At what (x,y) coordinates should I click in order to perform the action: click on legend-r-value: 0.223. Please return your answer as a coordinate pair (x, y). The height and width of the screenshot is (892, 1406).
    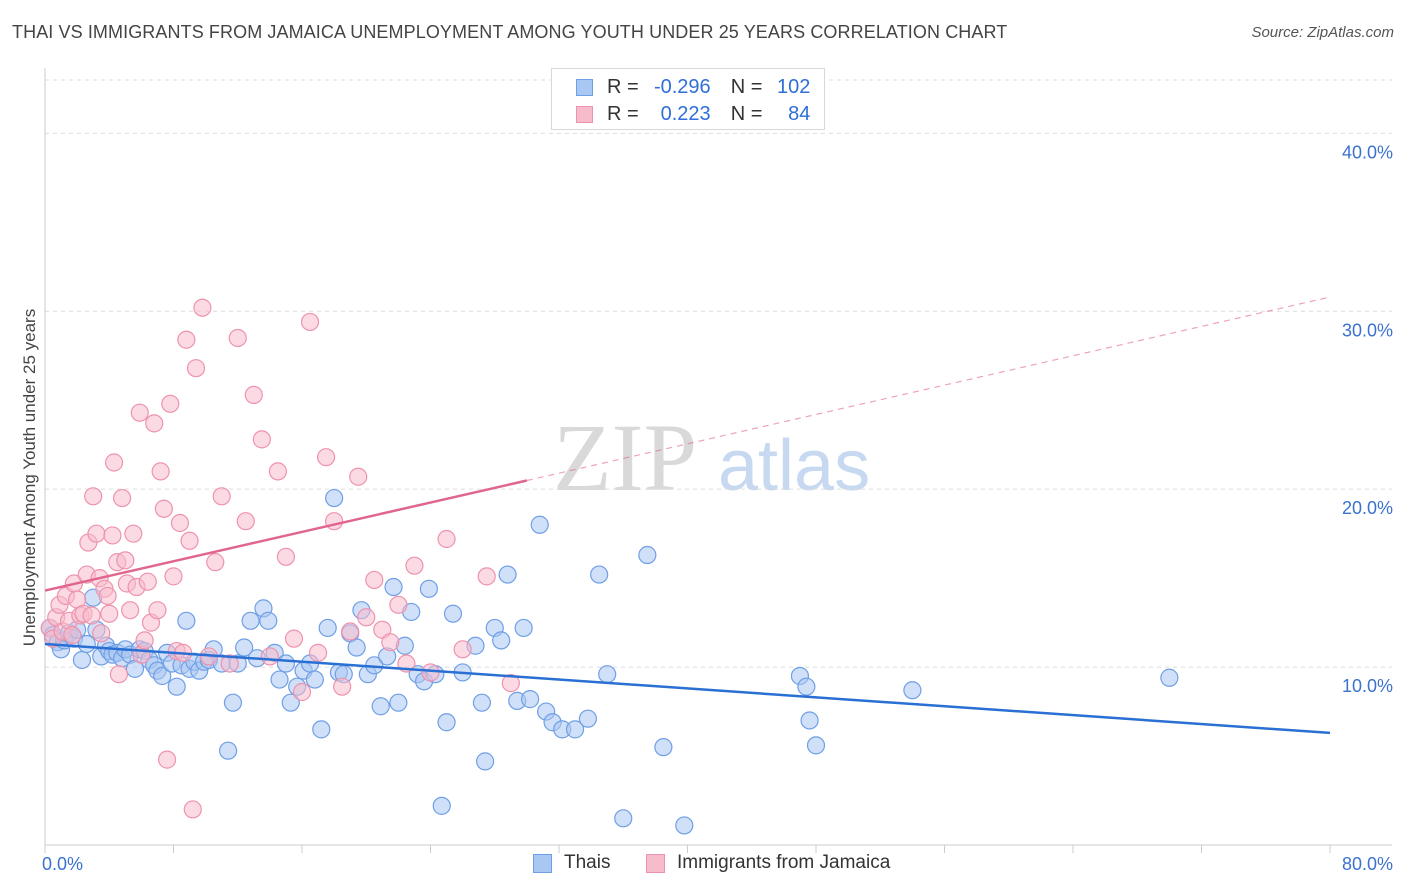
    Looking at the image, I should click on (685, 113).